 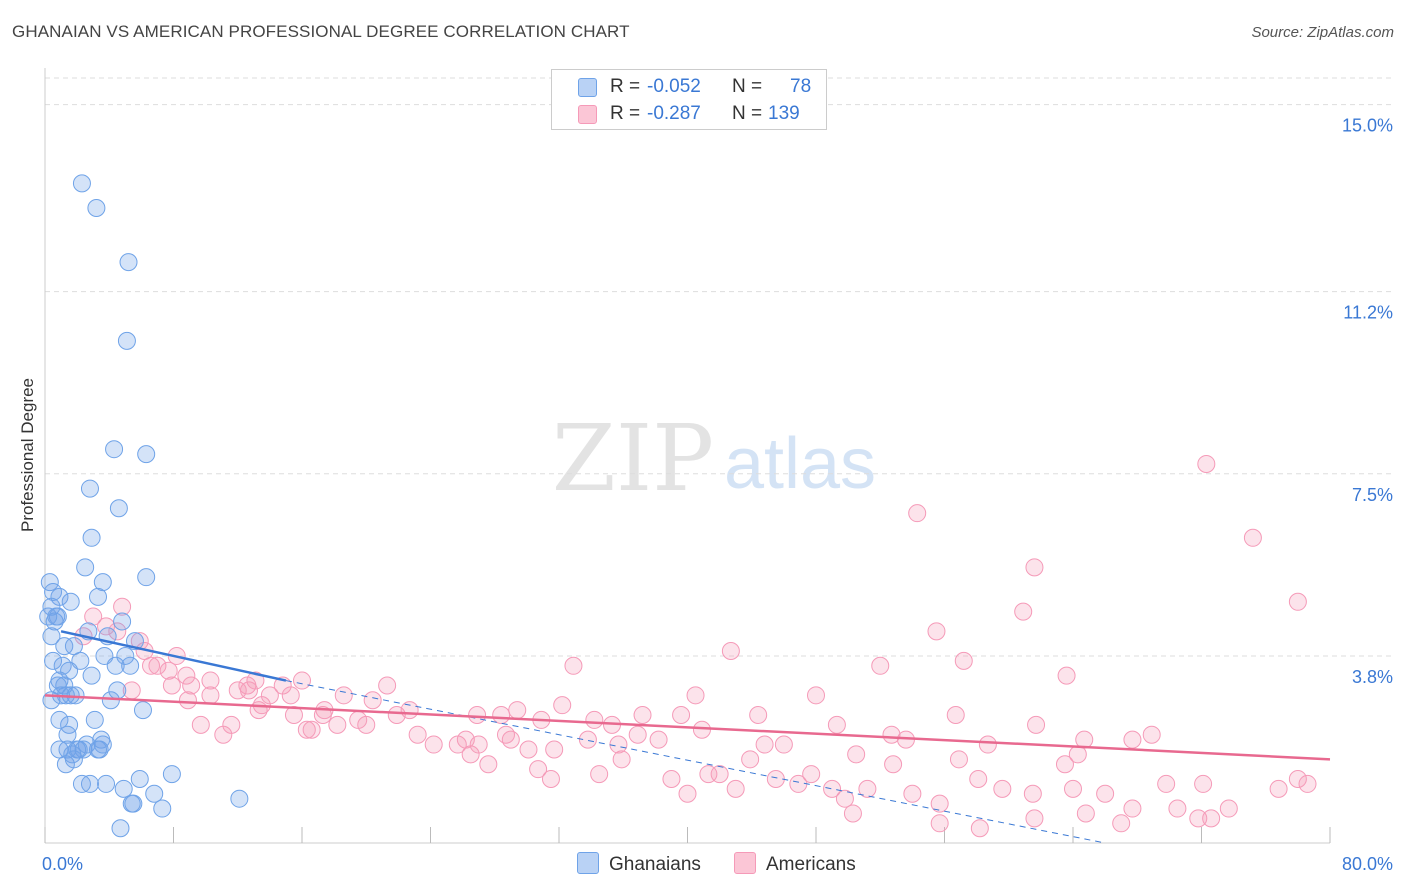 What do you see at coordinates (633, 458) in the screenshot?
I see `watermark-zip: ZIP` at bounding box center [633, 458].